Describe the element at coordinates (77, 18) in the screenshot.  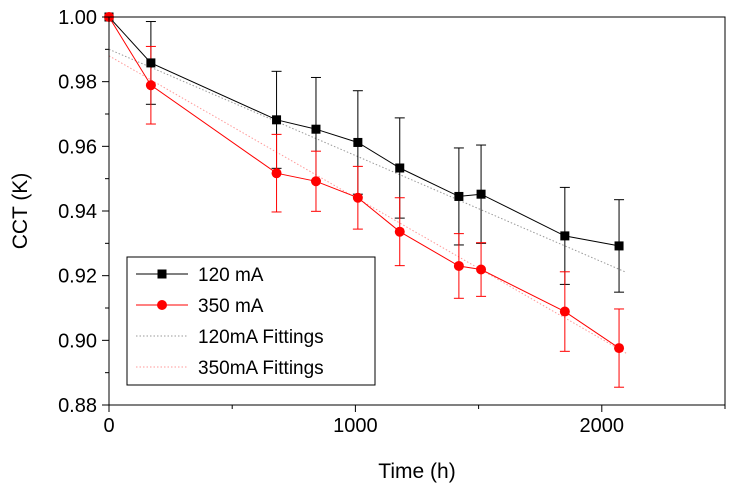
I see `y-tick-label: 1.00` at that location.